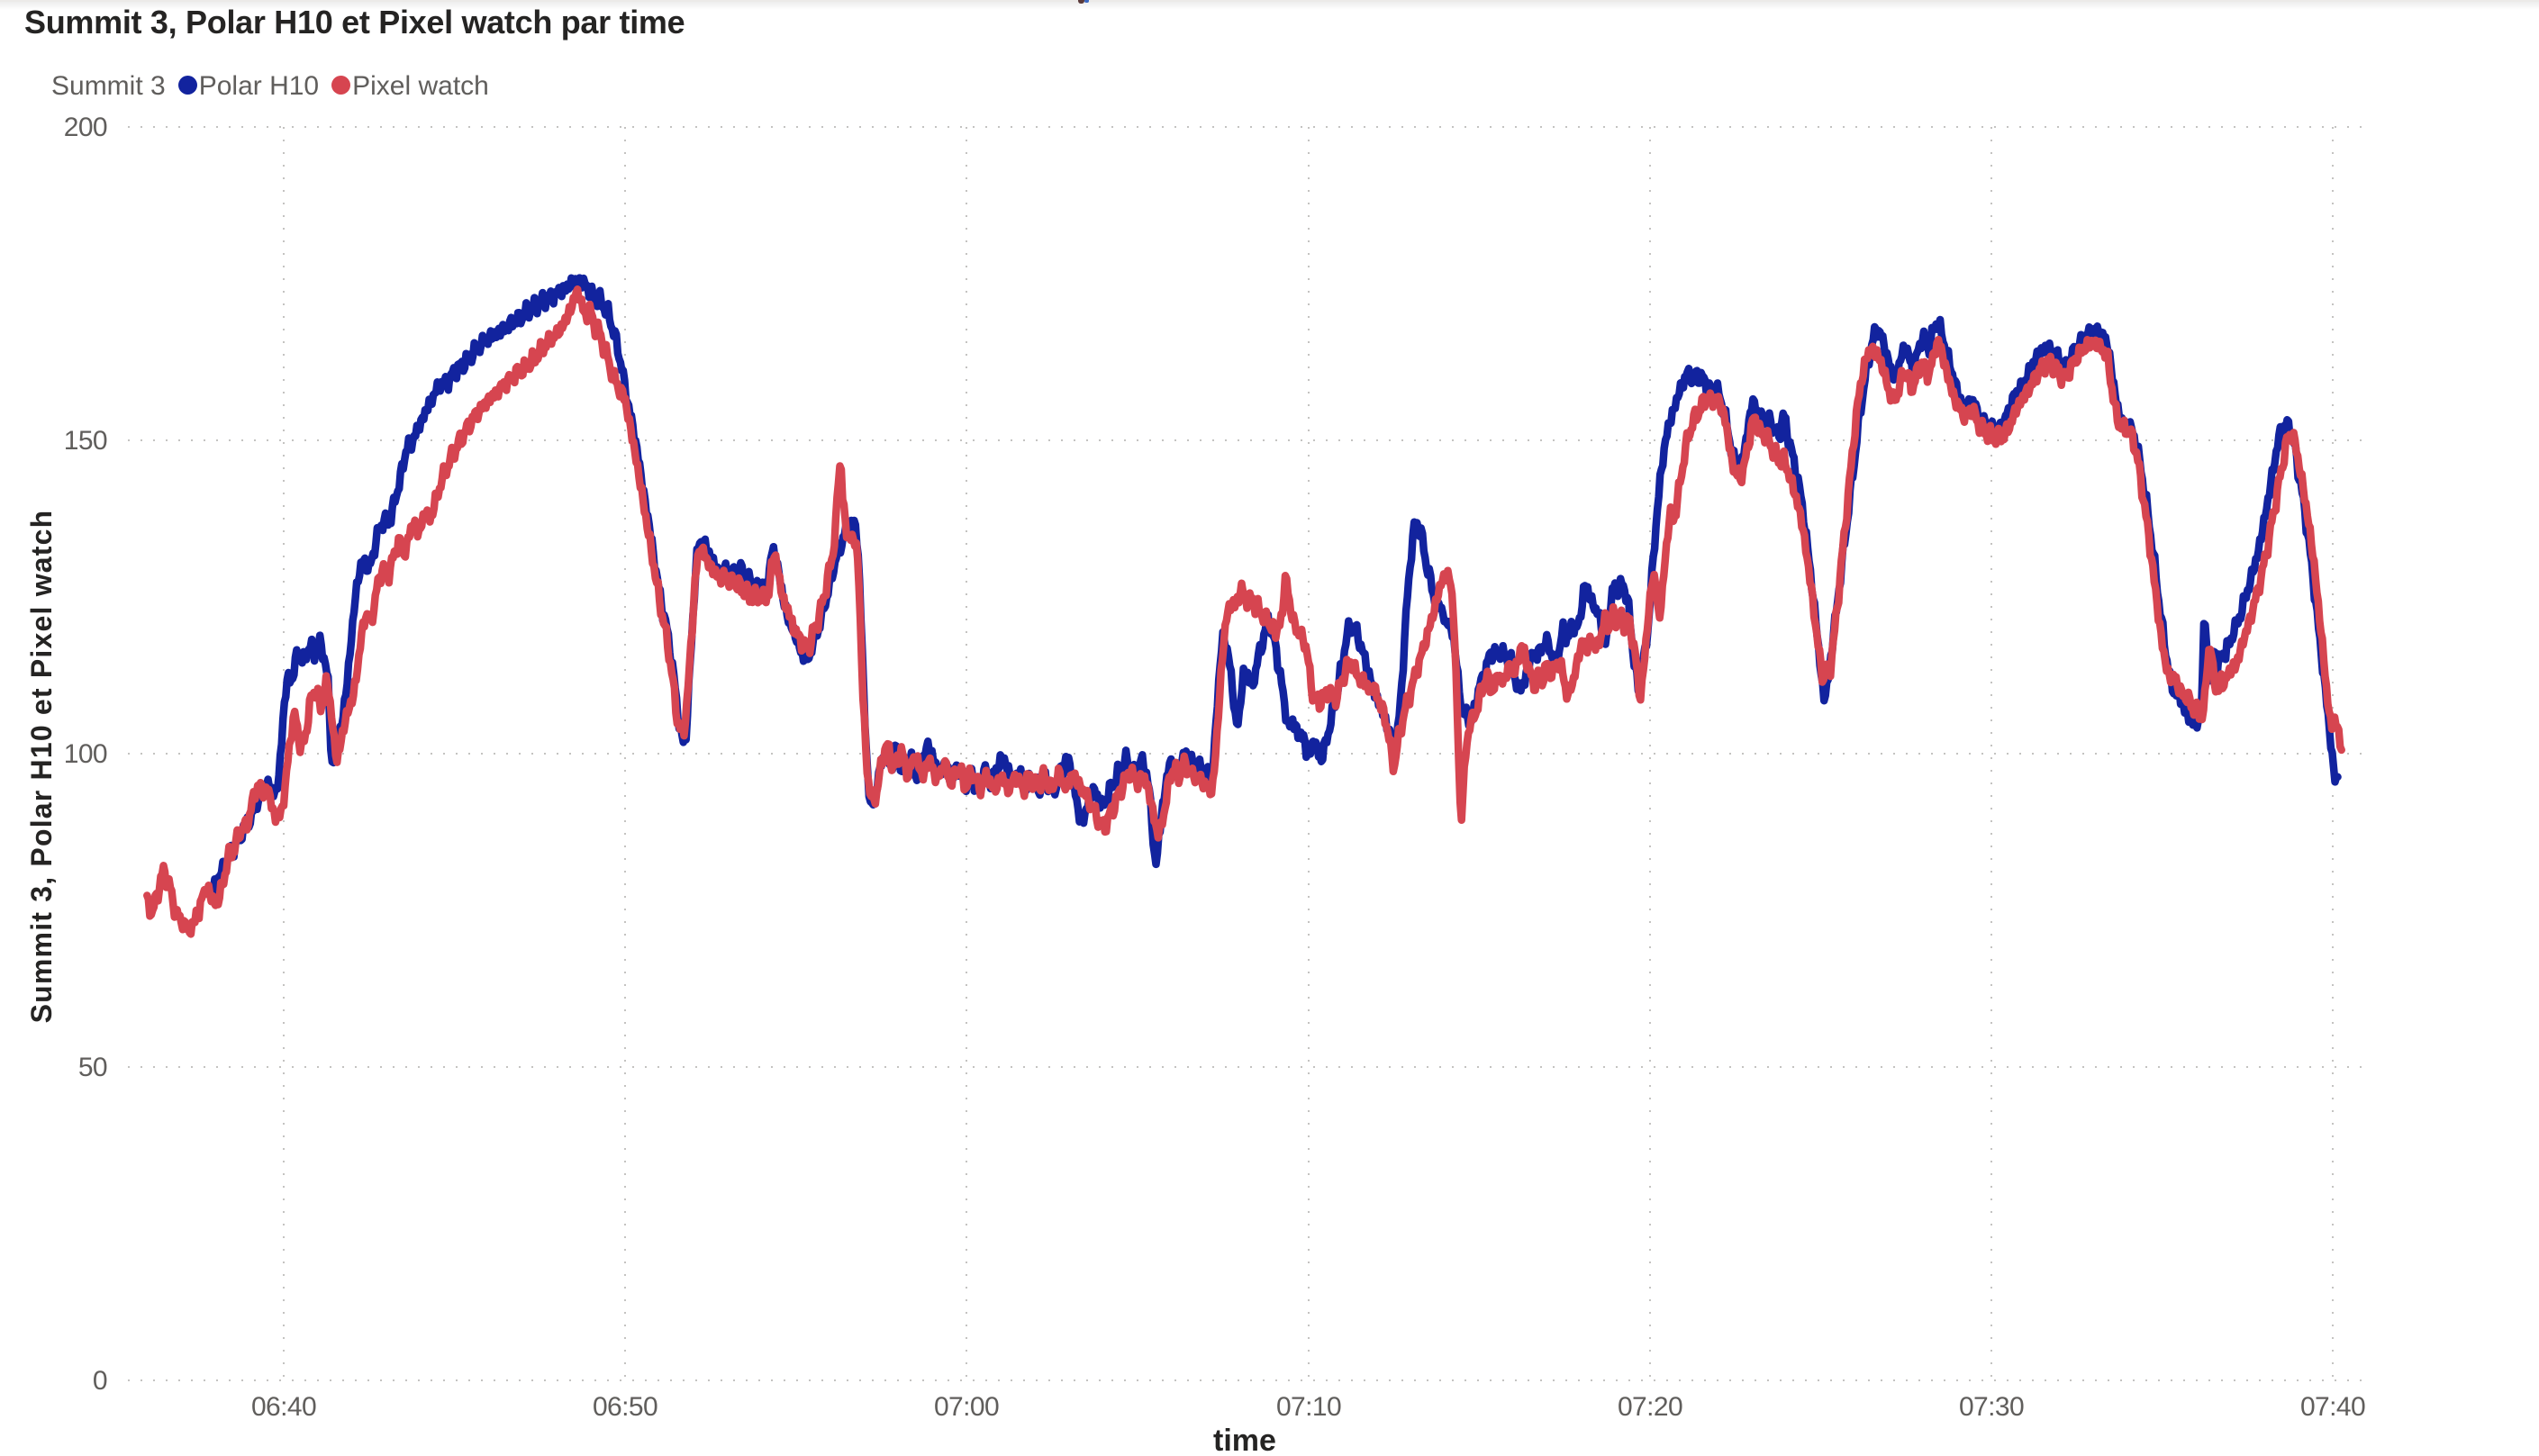 The width and height of the screenshot is (2539, 1456). I want to click on svg-text: 150, so click(85, 441).